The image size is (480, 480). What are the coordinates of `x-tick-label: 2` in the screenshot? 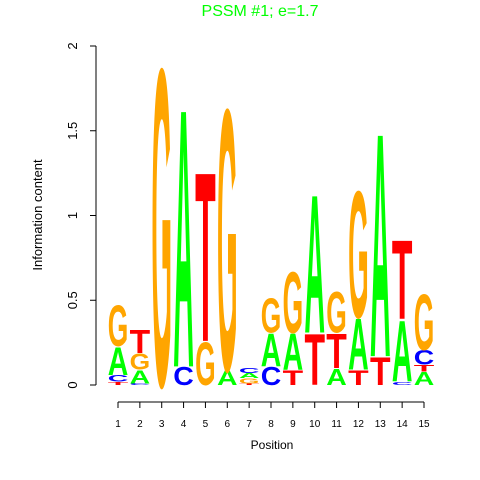 It's located at (140, 424).